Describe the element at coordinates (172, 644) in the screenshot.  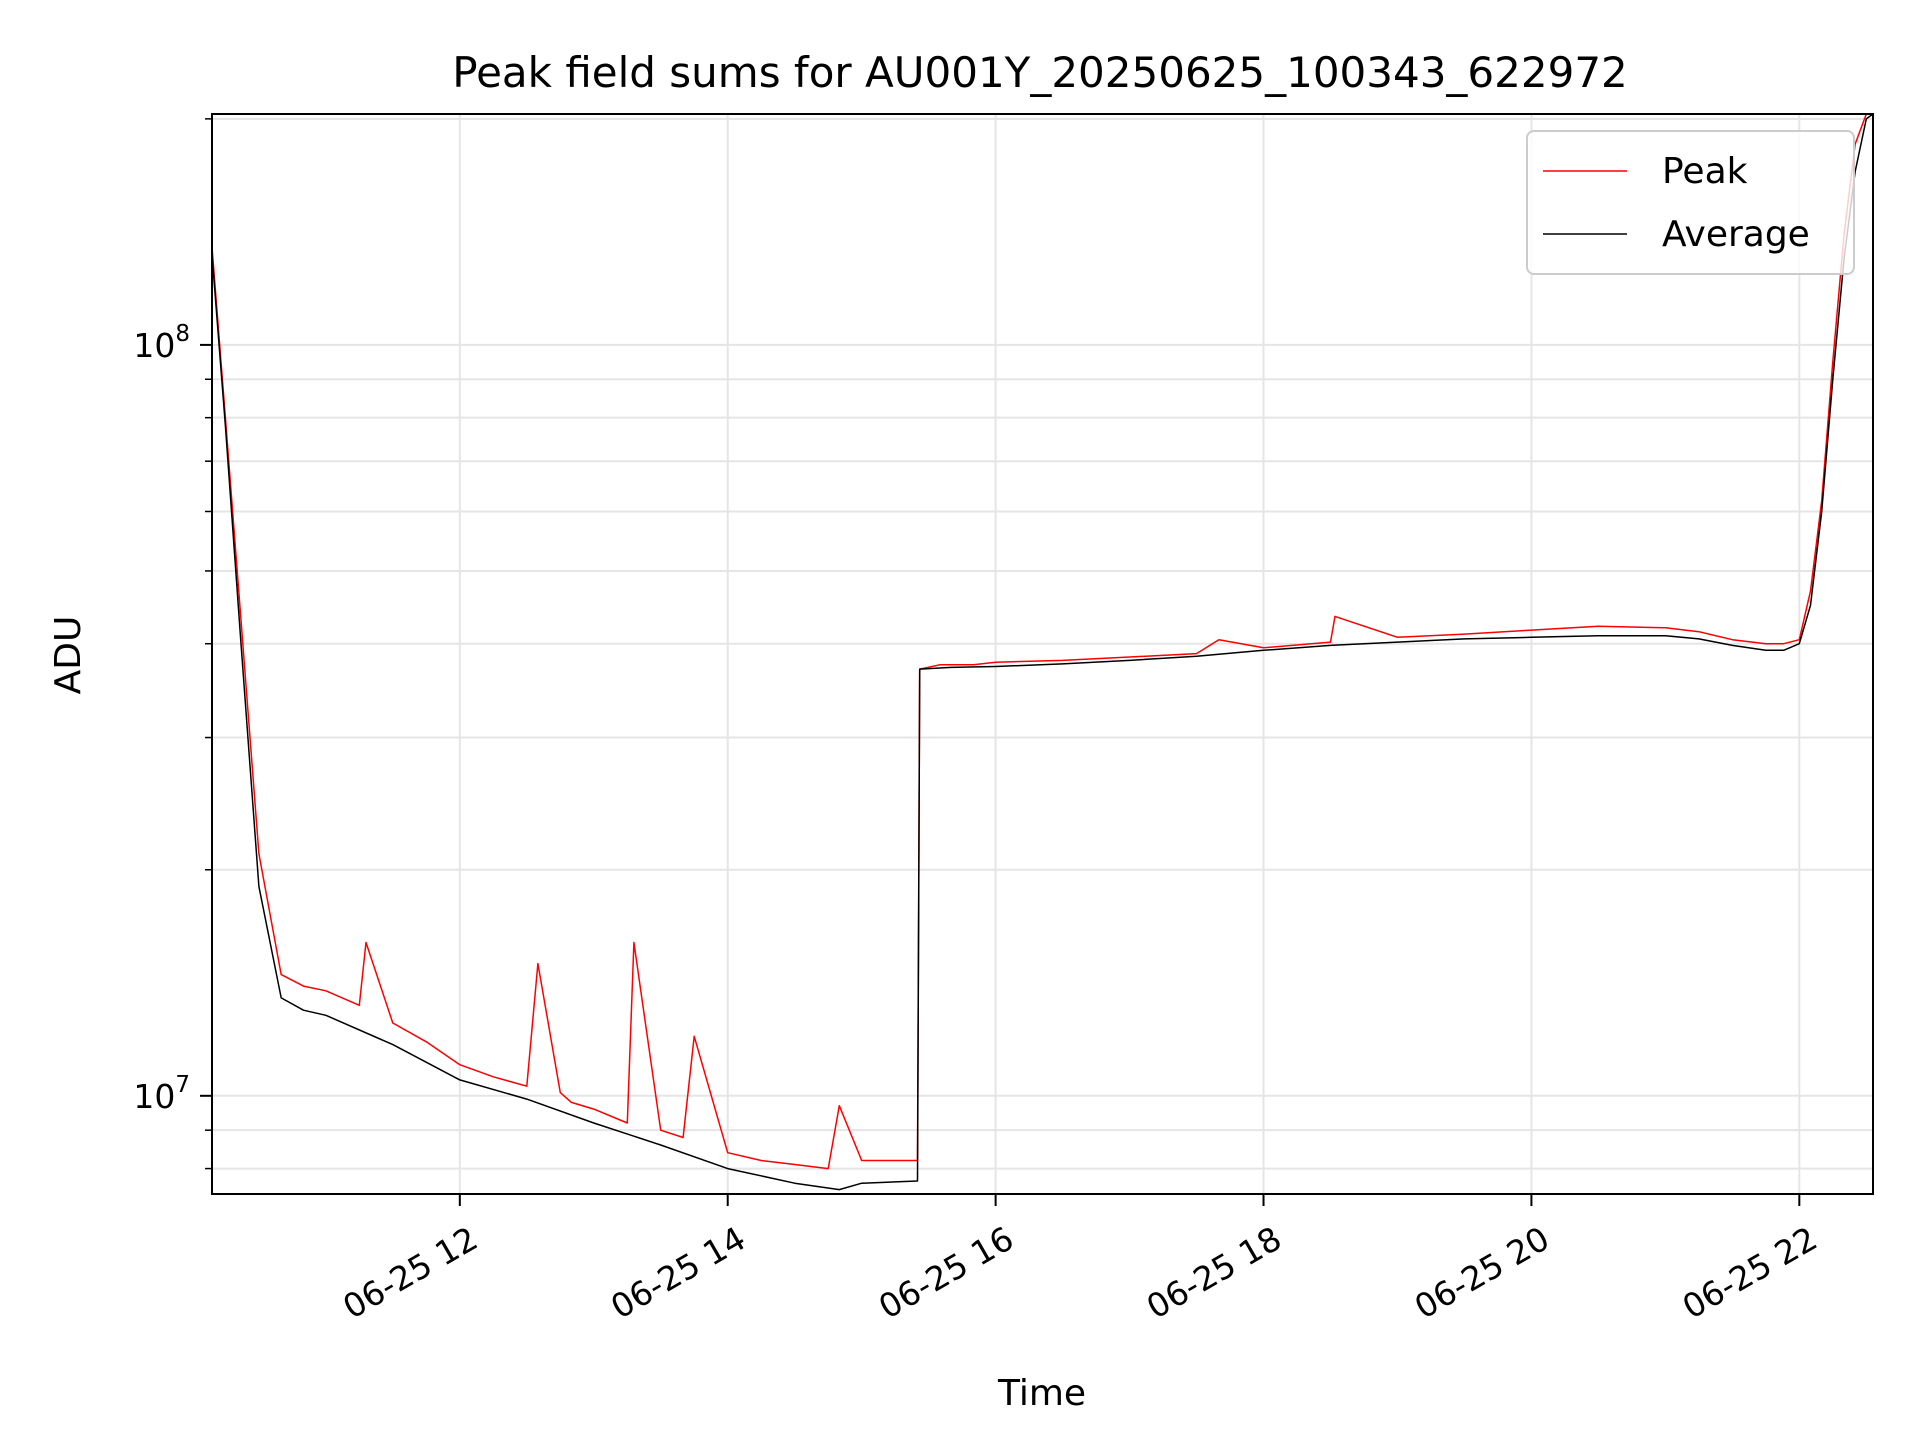
I see `y-axis: 10⁷ 10⁸` at that location.